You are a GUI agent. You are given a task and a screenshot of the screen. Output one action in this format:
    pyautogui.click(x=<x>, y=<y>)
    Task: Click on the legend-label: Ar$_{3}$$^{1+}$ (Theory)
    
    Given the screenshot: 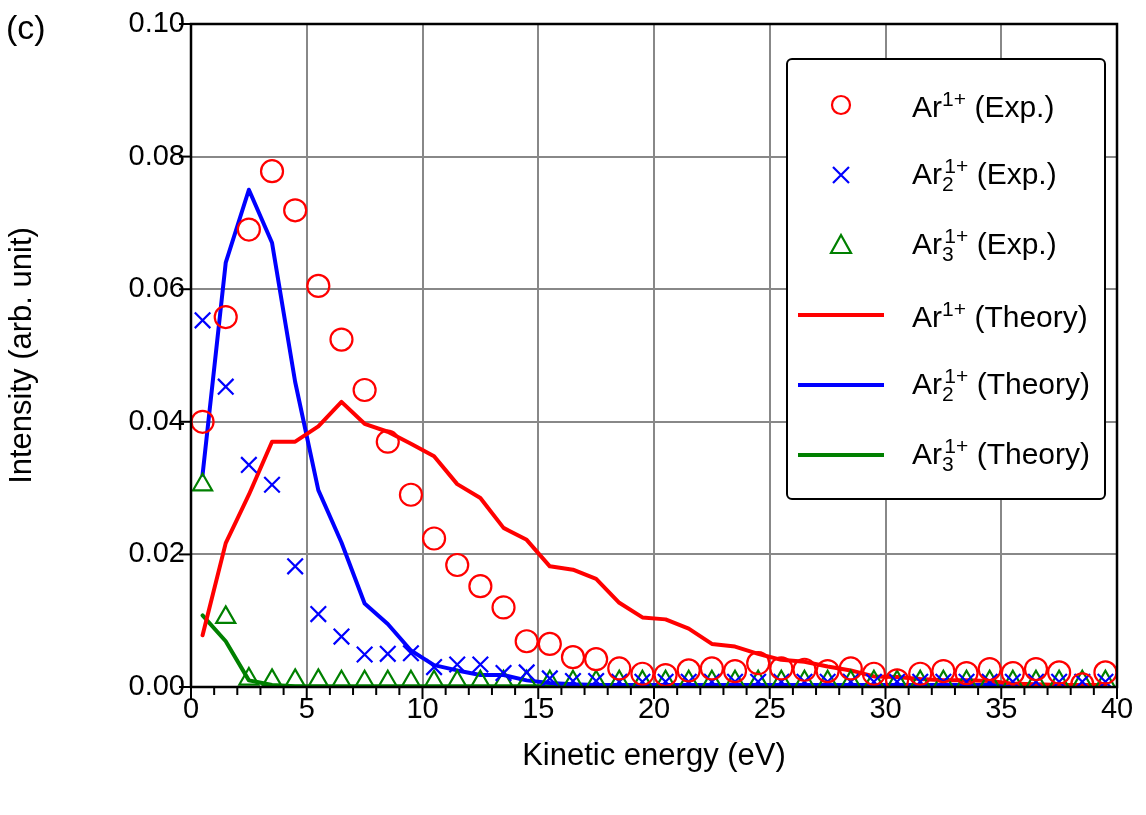 What is the action you would take?
    pyautogui.click(x=1001, y=455)
    